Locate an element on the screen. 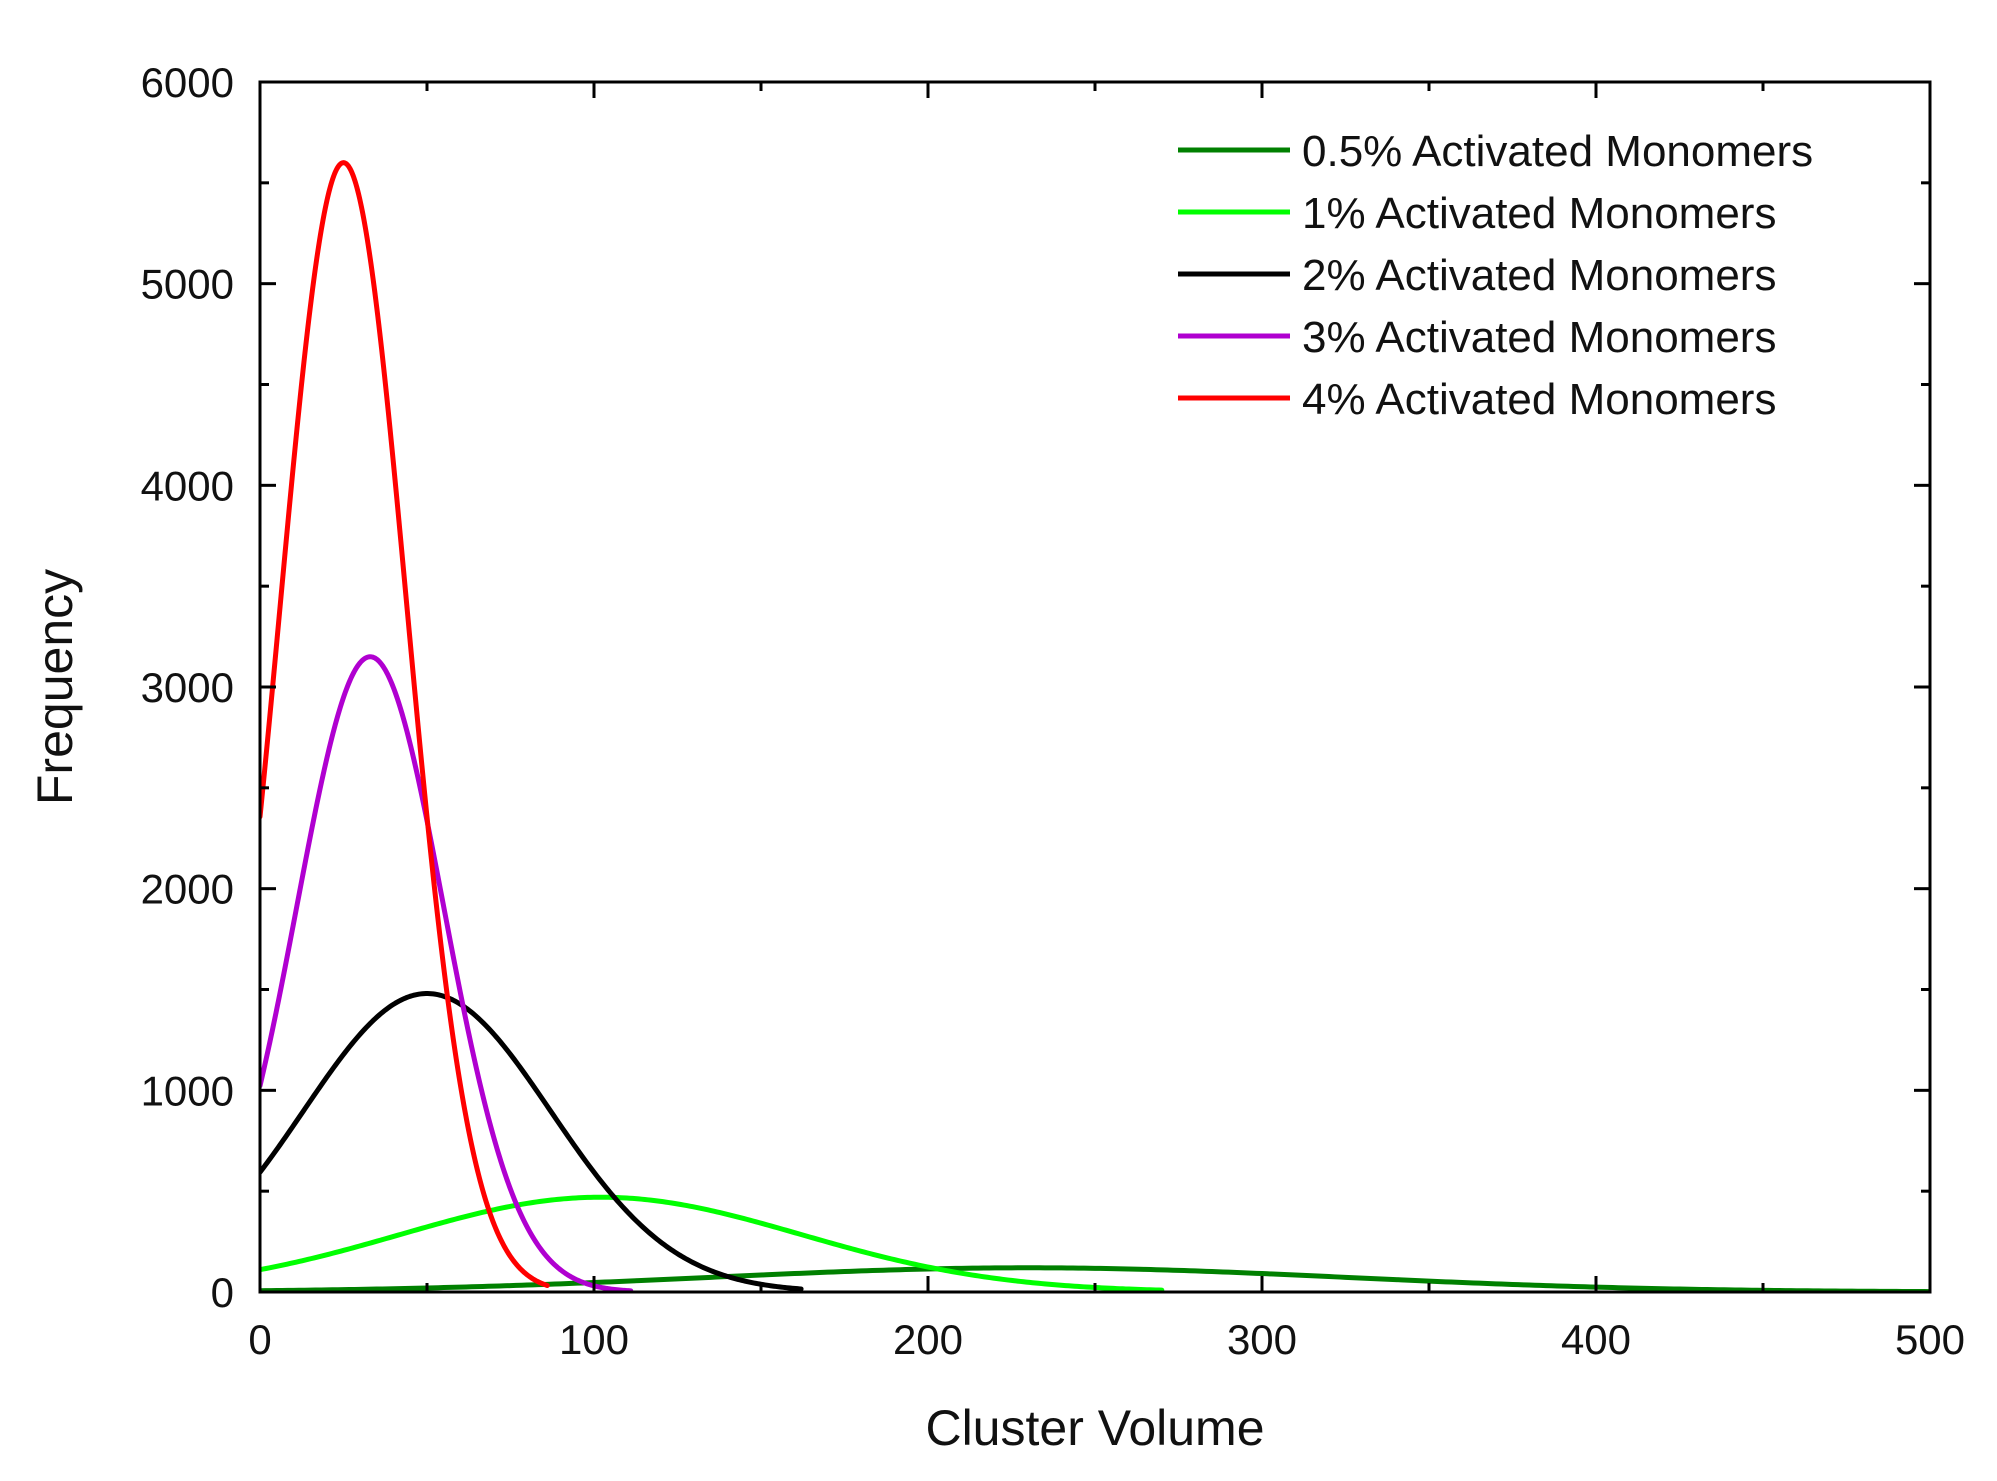 The image size is (1997, 1481). legend-label-4: 3% Activated Monomers is located at coordinates (1539, 337).